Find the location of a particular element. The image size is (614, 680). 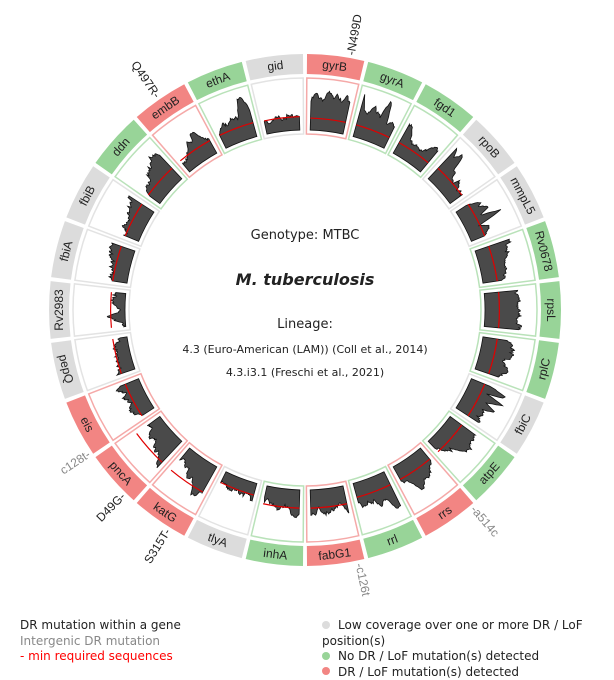

green-dot-icon is located at coordinates (326, 656).